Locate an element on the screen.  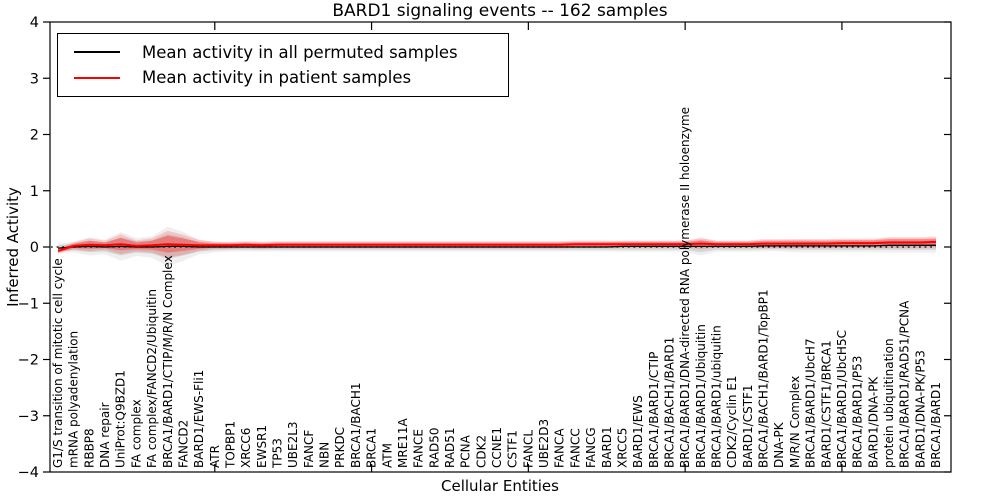
category-label: BARD1 is located at coordinates (607, 447).